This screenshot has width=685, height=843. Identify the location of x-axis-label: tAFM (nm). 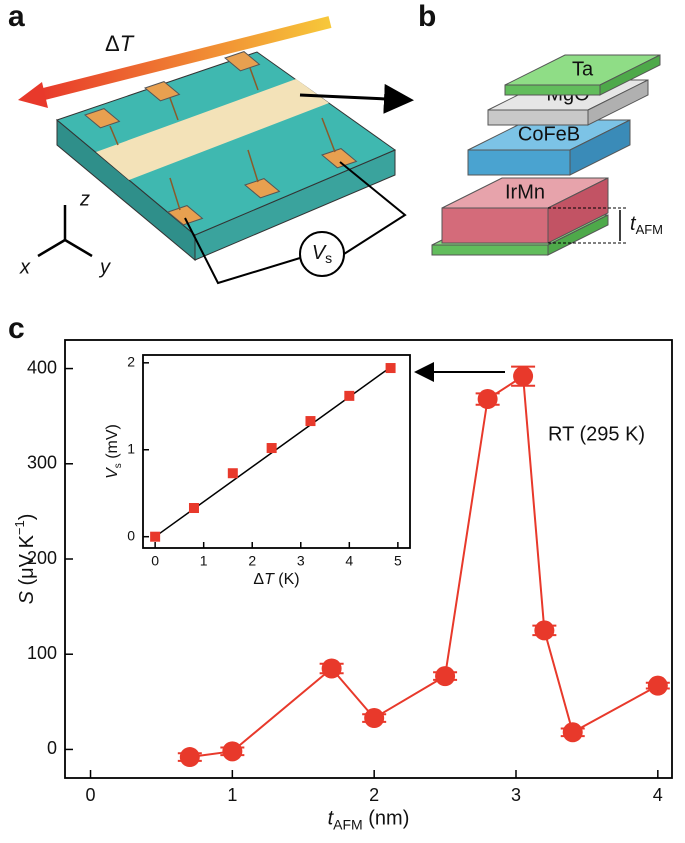
(369, 820).